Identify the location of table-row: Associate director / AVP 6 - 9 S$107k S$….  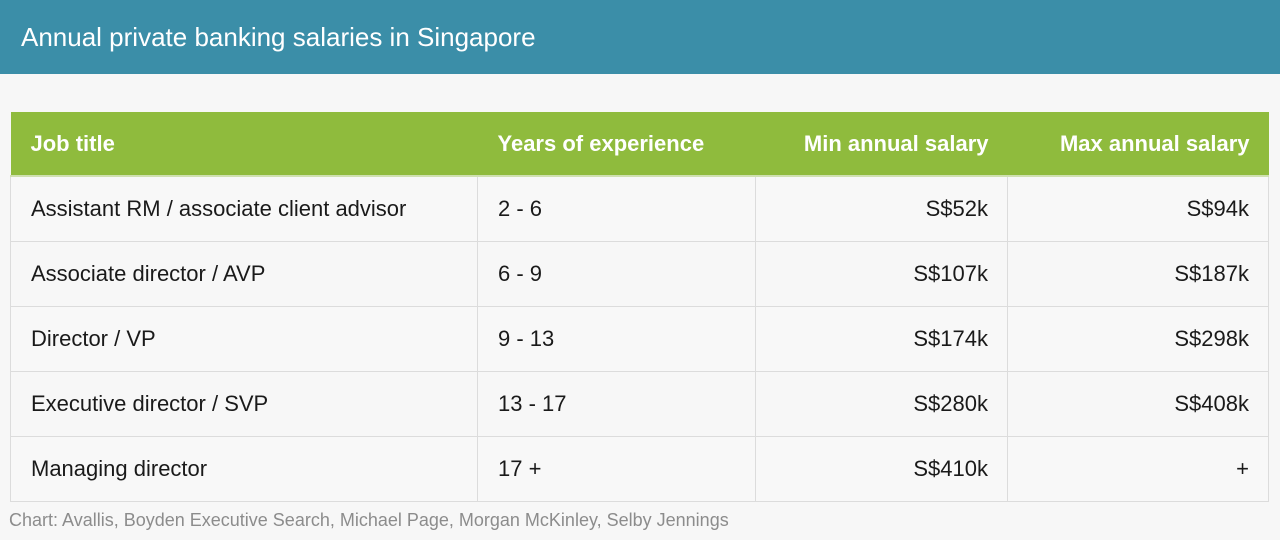
(639, 274).